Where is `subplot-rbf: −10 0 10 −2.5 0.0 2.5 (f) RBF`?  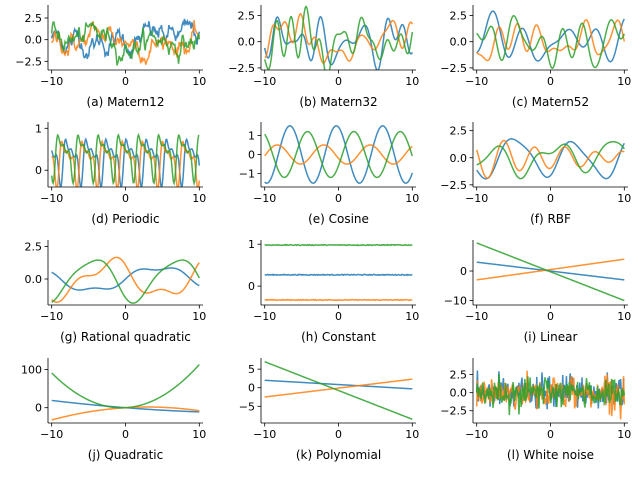 subplot-rbf: −10 0 10 −2.5 0.0 2.5 (f) RBF is located at coordinates (535, 174).